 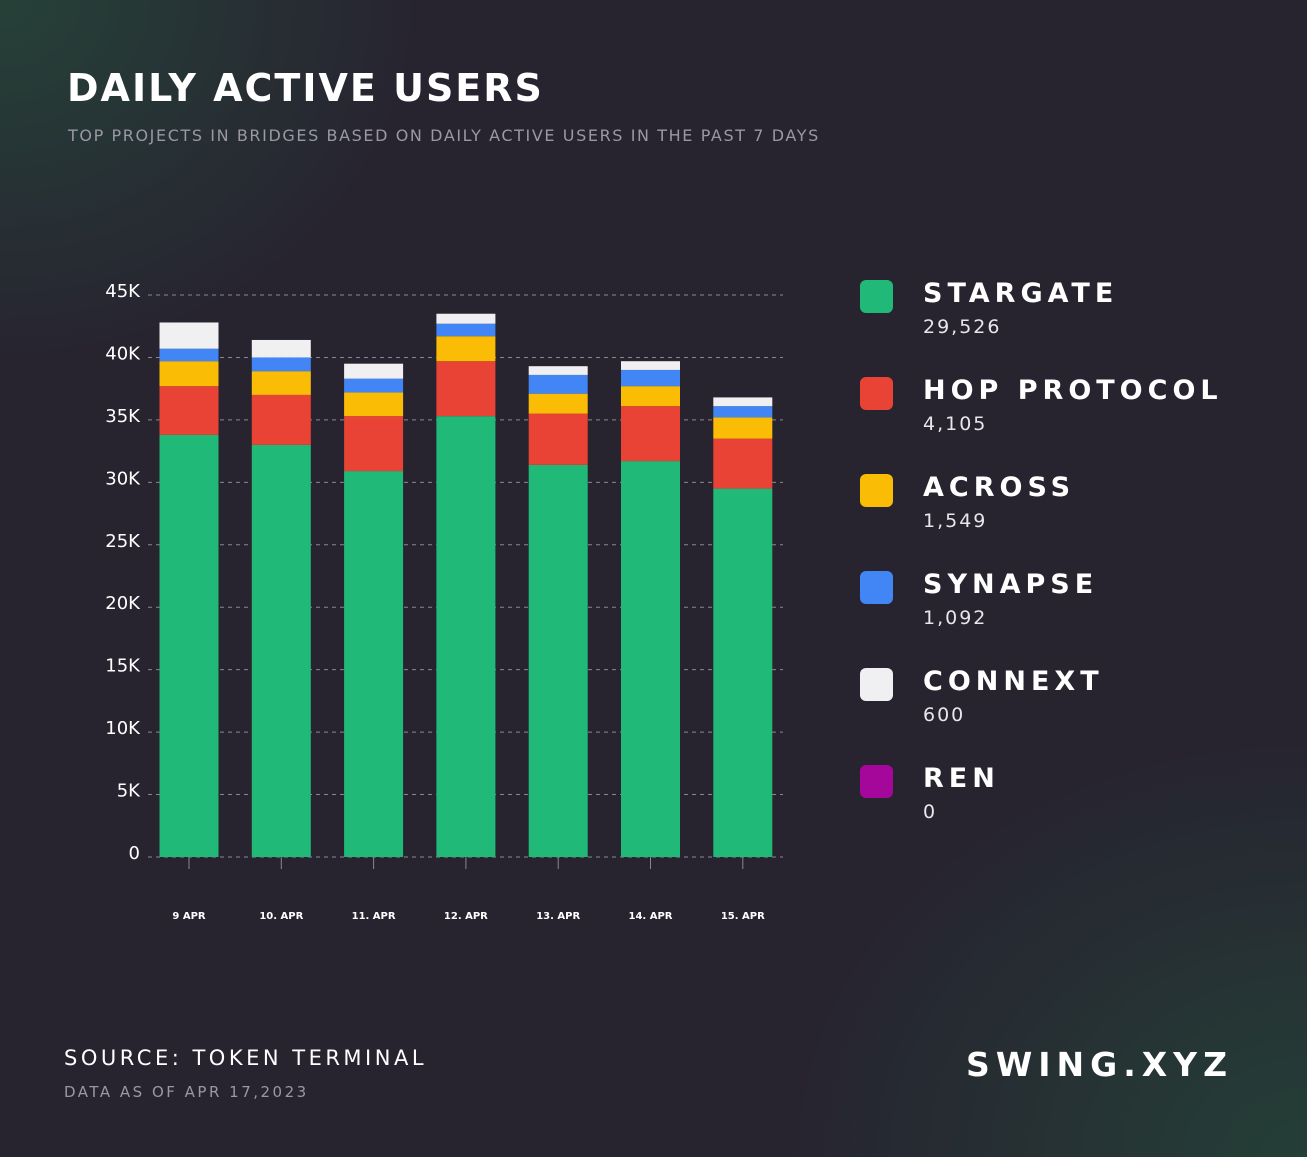 I want to click on x-tick-label: 11. APR, so click(x=374, y=916).